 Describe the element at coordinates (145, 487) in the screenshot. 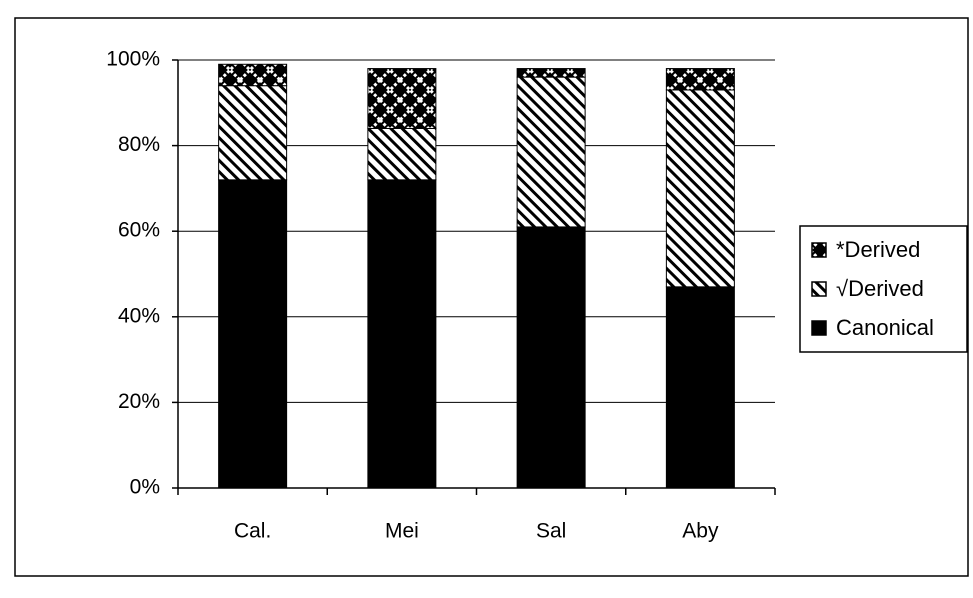

I see `y-tick-label: 0%` at that location.